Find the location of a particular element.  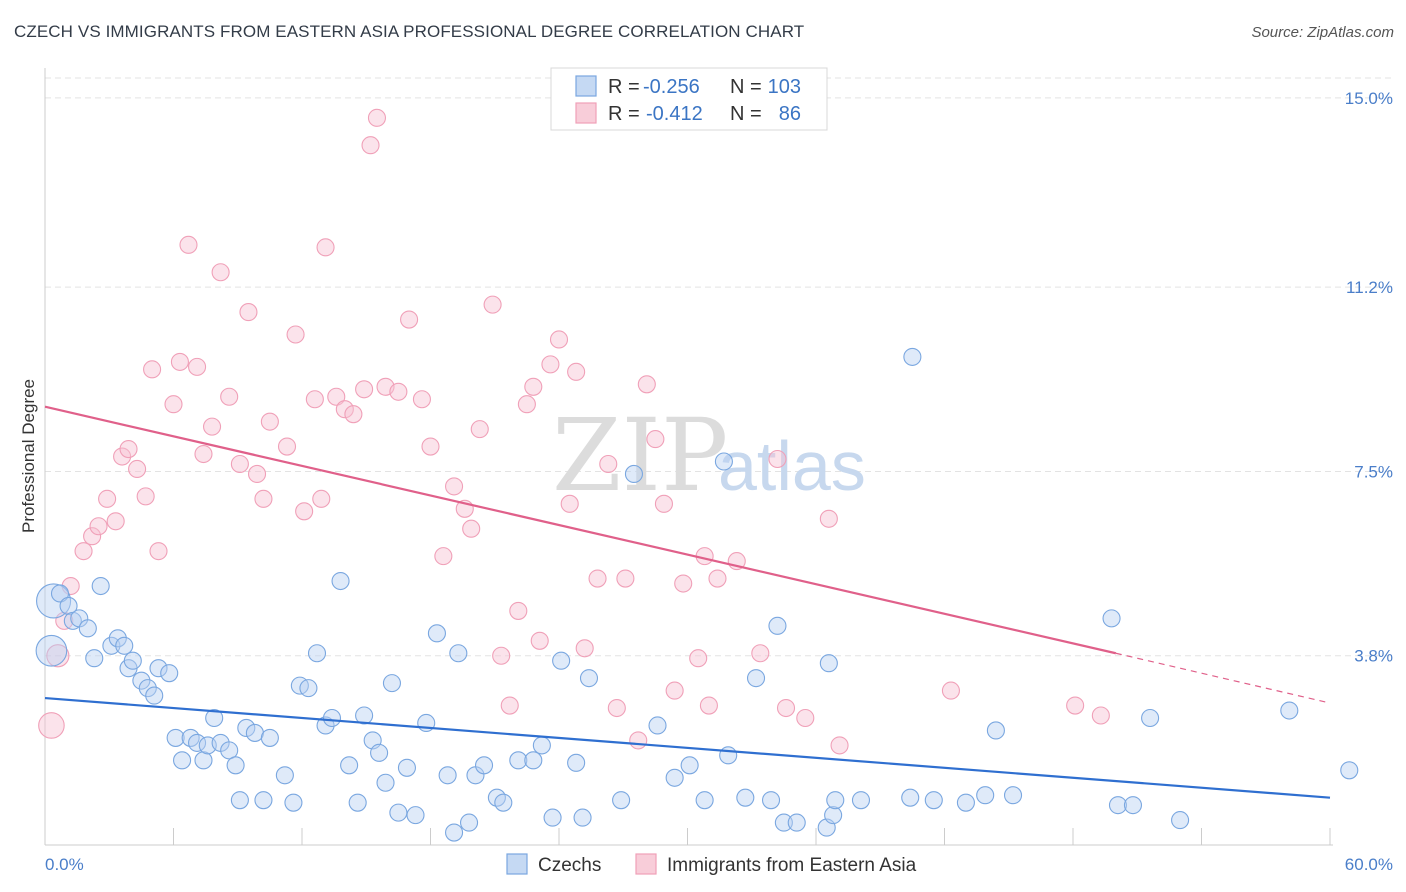

watermark-zip: ZIP is located at coordinates (640, 455).